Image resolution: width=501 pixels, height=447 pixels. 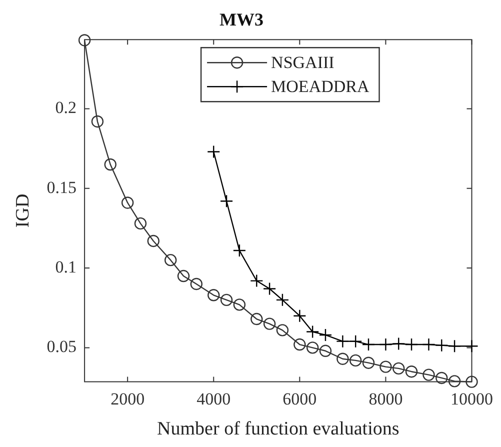 I want to click on x-axis-title: Number of function evaluations, so click(x=278, y=429).